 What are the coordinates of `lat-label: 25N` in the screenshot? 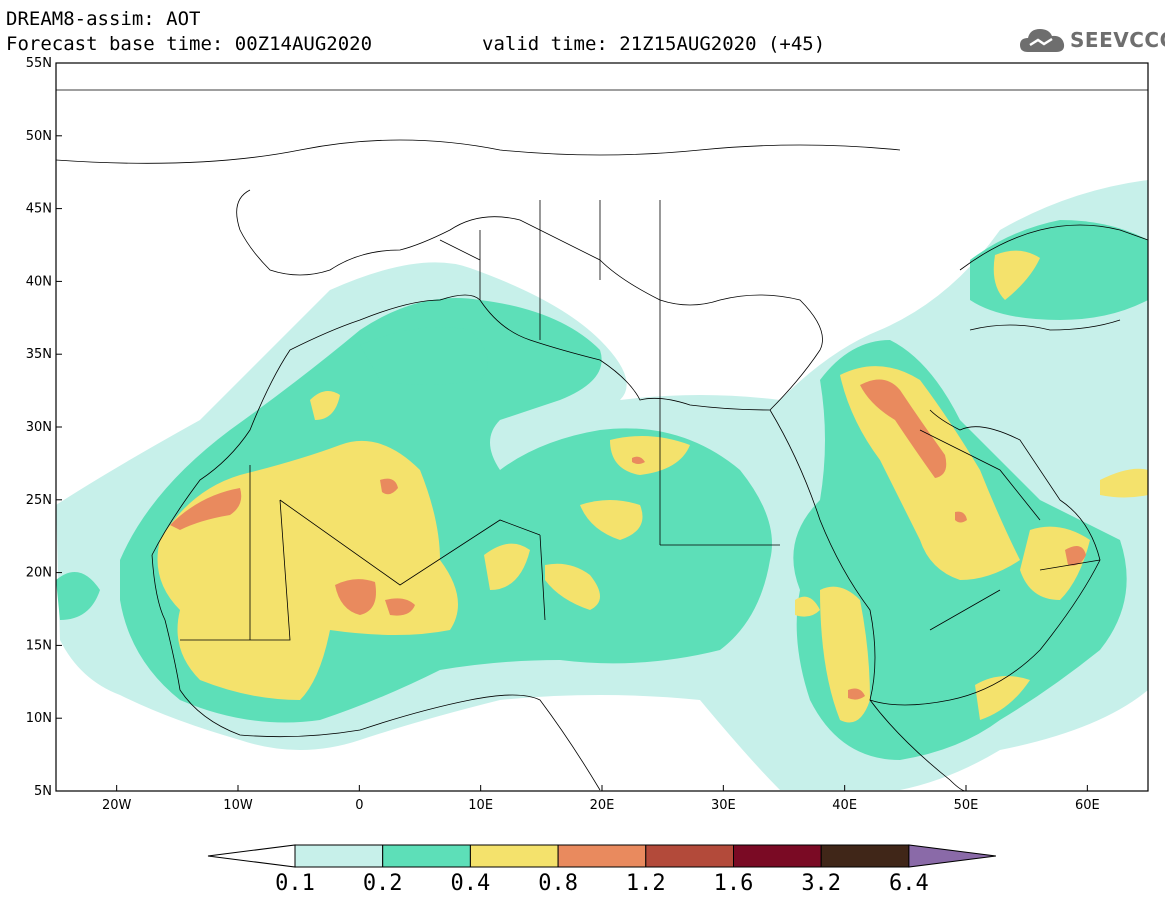 It's located at (39, 500).